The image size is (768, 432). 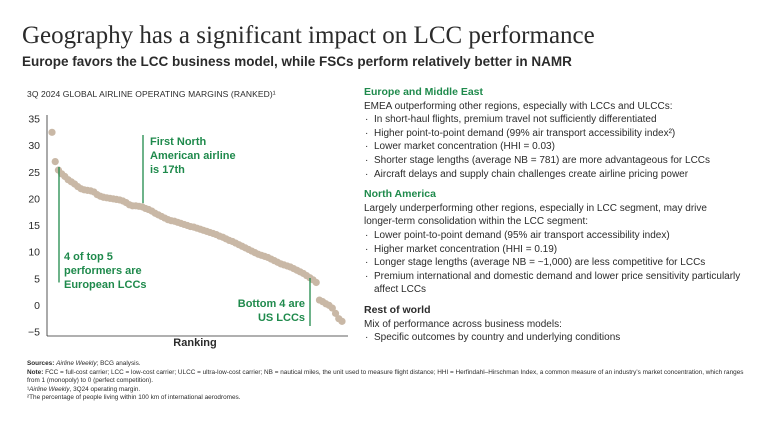 What do you see at coordinates (561, 147) in the screenshot?
I see `europe-bullet: Lower market concentration (HHI = 0.03)` at bounding box center [561, 147].